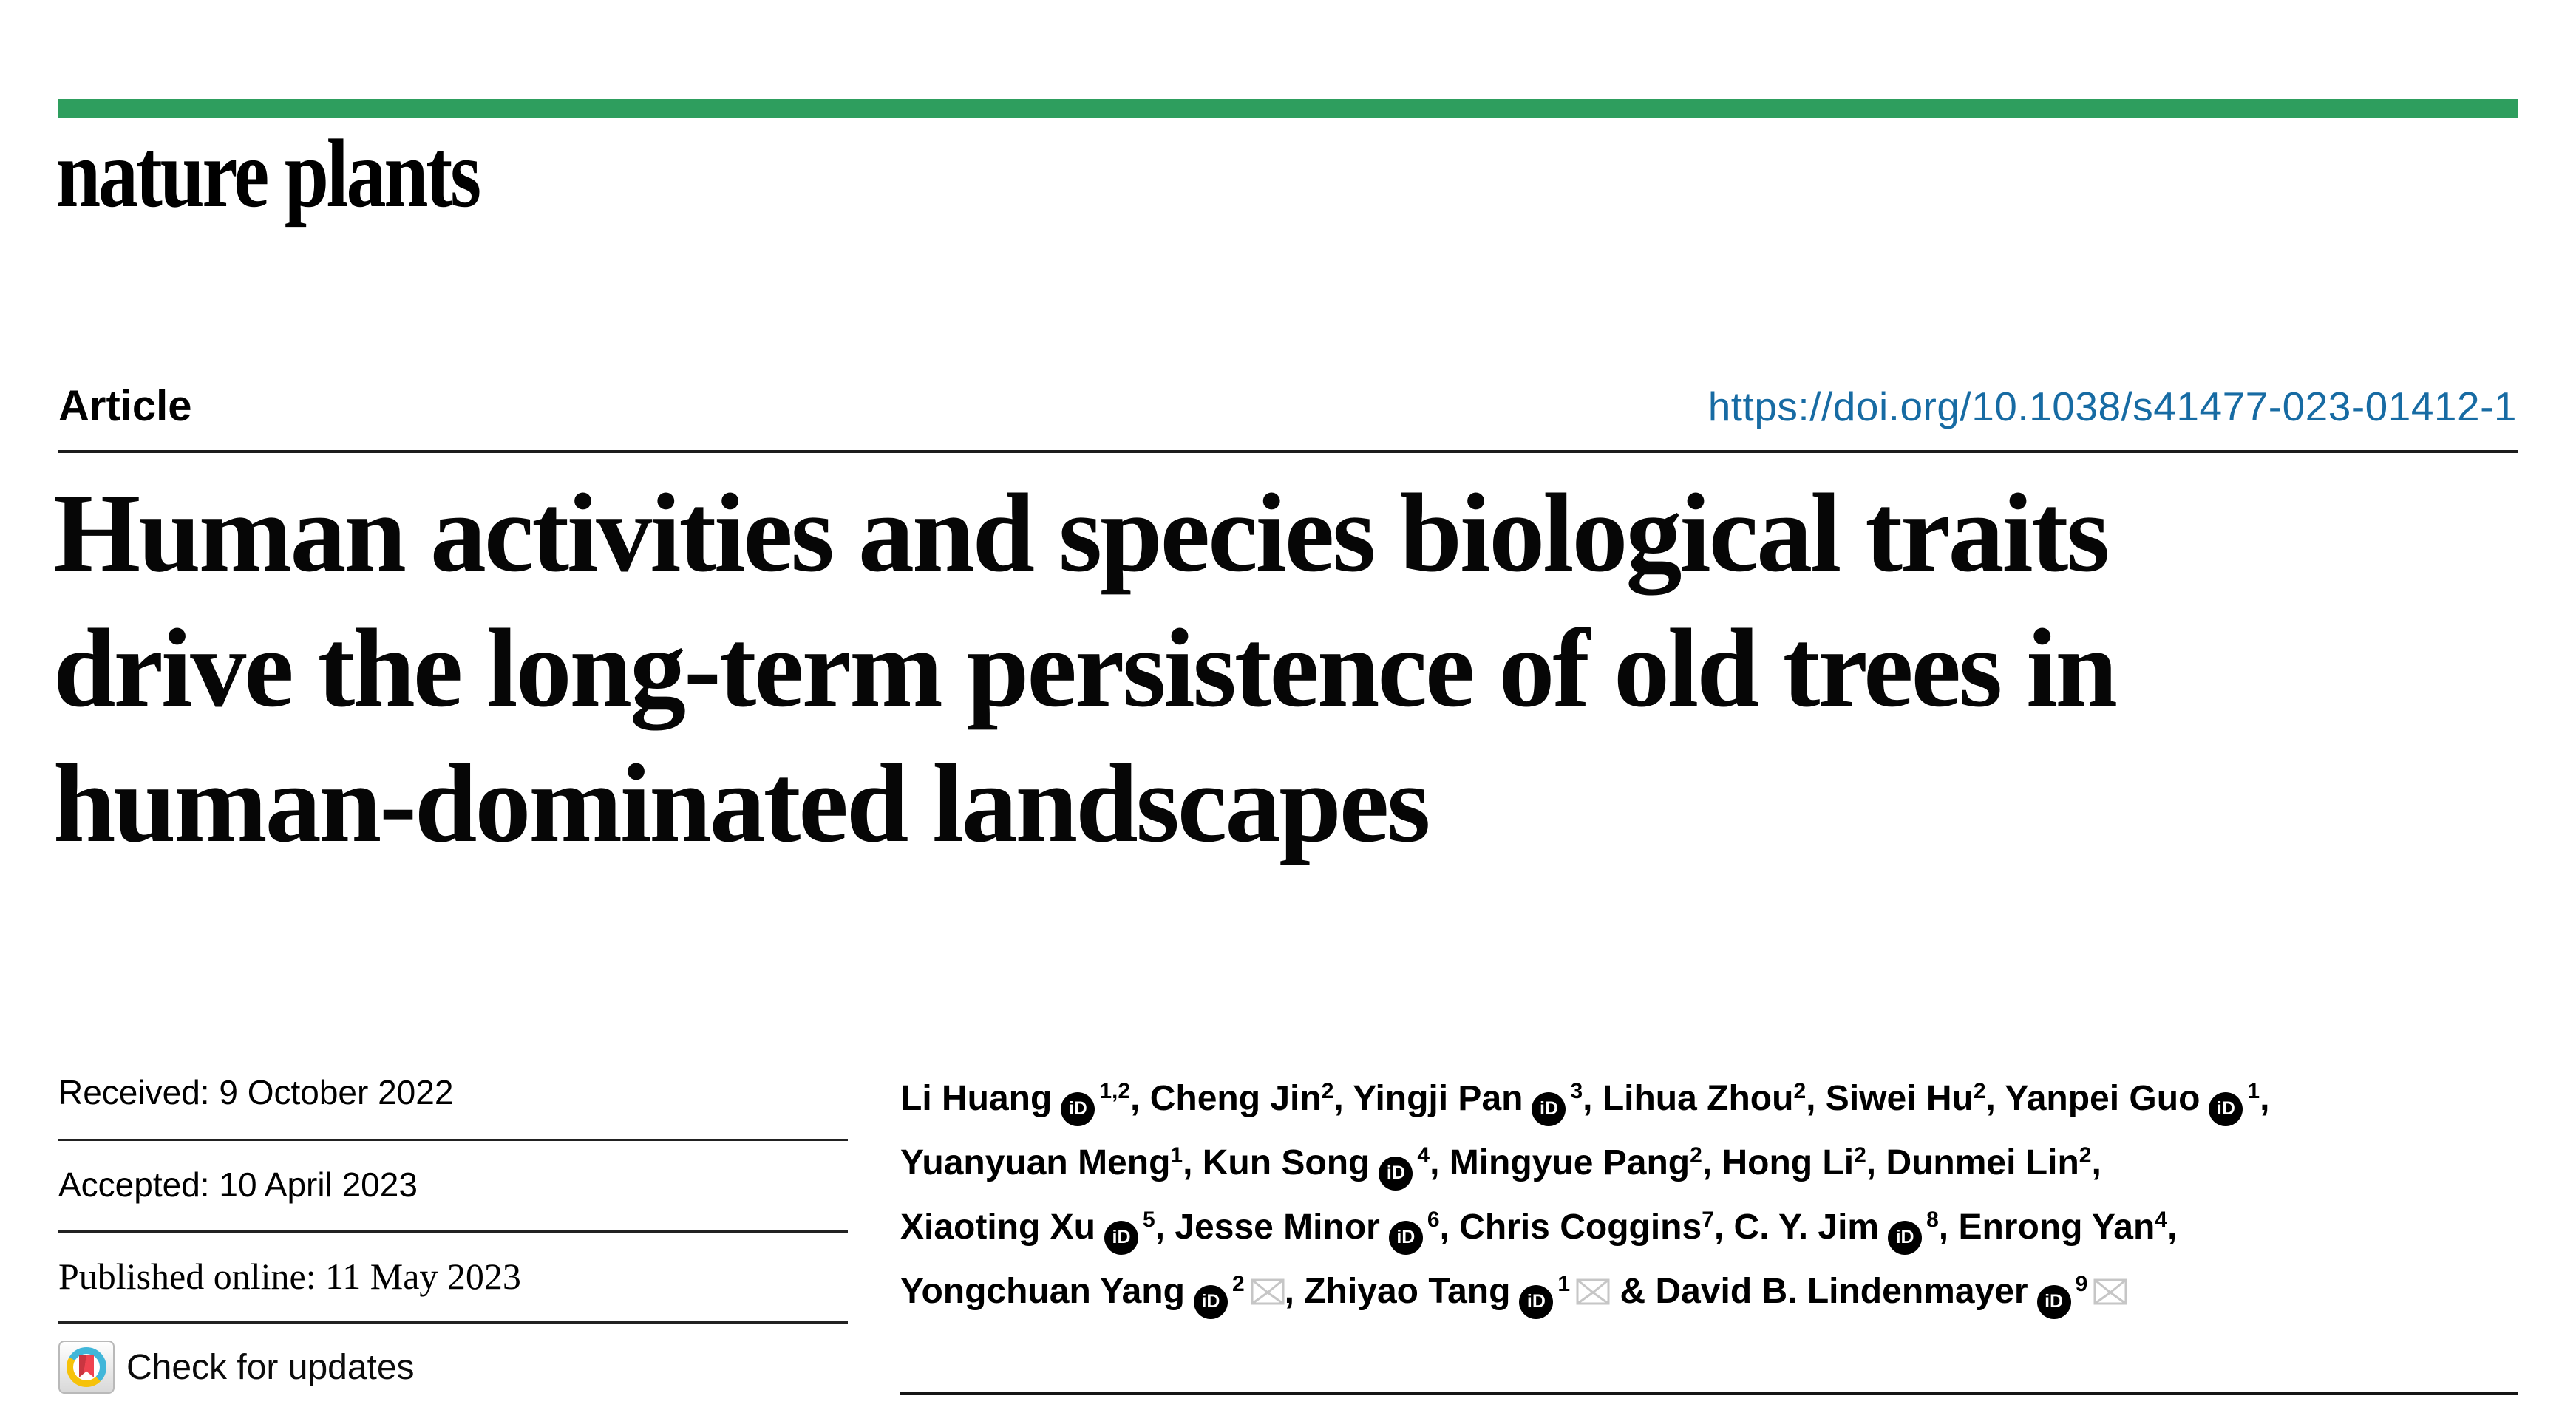 Image resolution: width=2576 pixels, height=1410 pixels. Describe the element at coordinates (1688, 1098) in the screenshot. I see `author-name-text: , Lihua Zhou` at that location.